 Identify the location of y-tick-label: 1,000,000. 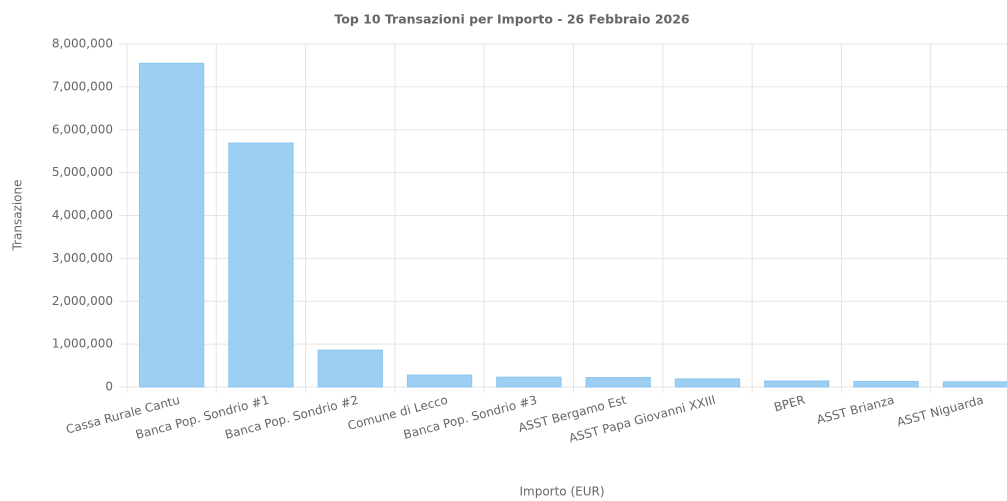
(82, 344).